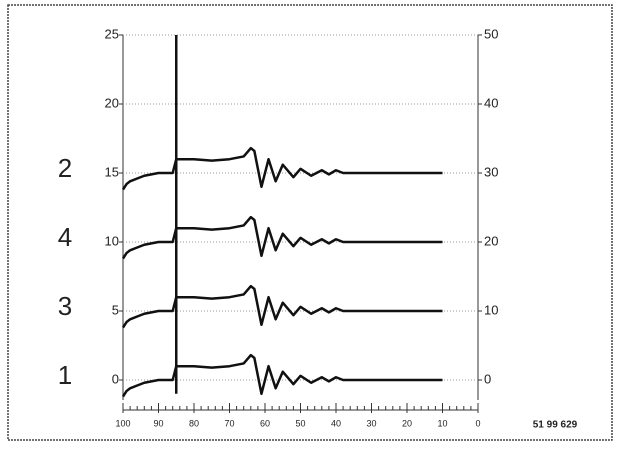 This screenshot has height=450, width=640. I want to click on y2-tick-label: 10, so click(491, 309).